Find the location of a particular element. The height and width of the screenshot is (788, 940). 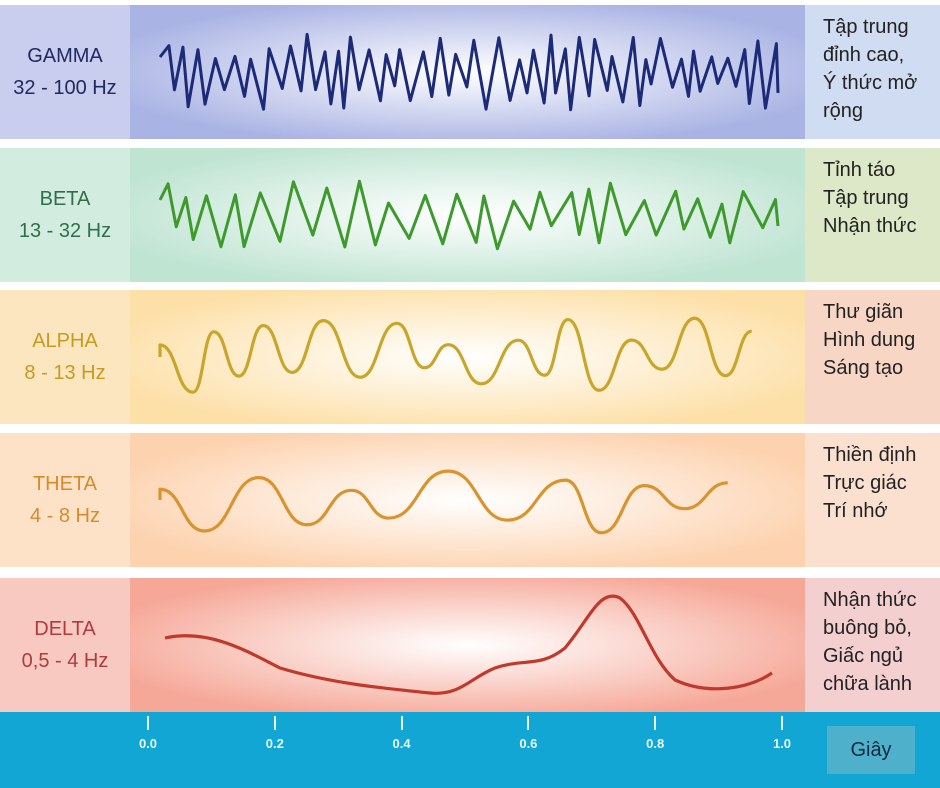

description-line: chữa lành is located at coordinates (868, 684).